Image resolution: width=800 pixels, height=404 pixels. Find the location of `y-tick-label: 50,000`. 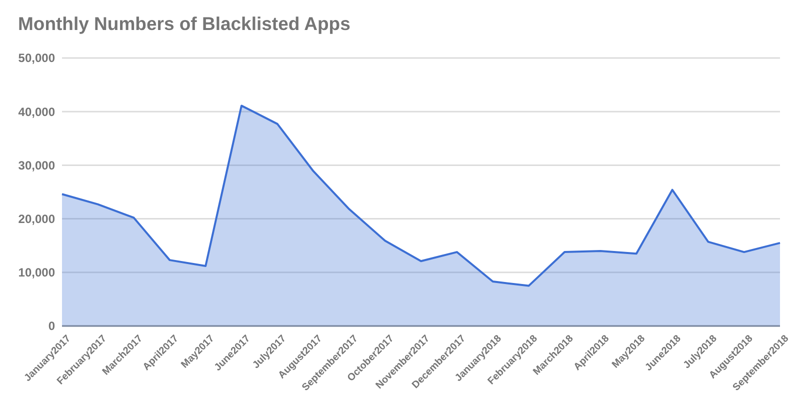

y-tick-label: 50,000 is located at coordinates (37, 58).